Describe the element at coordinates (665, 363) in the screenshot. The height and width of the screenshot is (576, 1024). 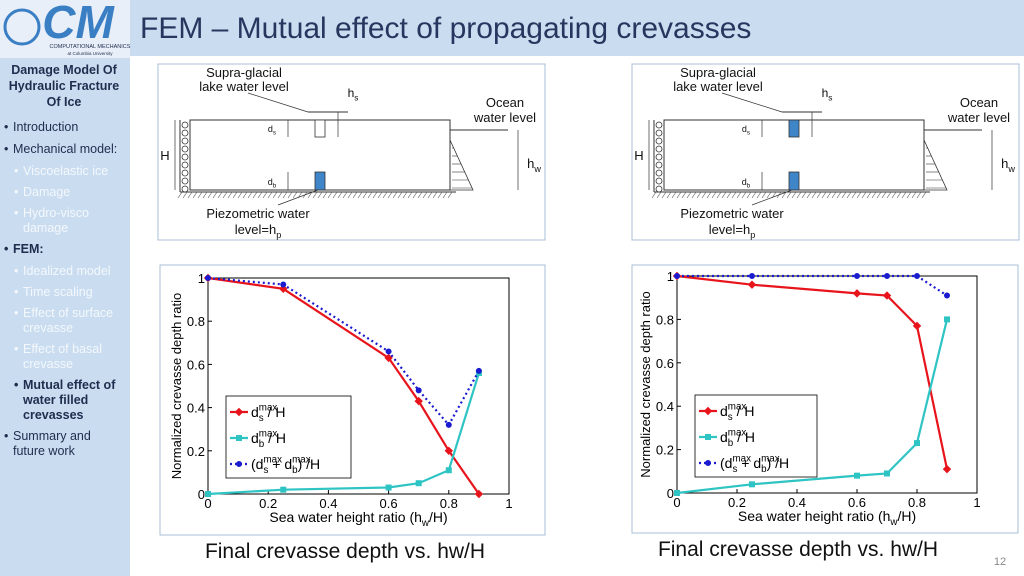
I see `y-tick-label: 0.6` at that location.